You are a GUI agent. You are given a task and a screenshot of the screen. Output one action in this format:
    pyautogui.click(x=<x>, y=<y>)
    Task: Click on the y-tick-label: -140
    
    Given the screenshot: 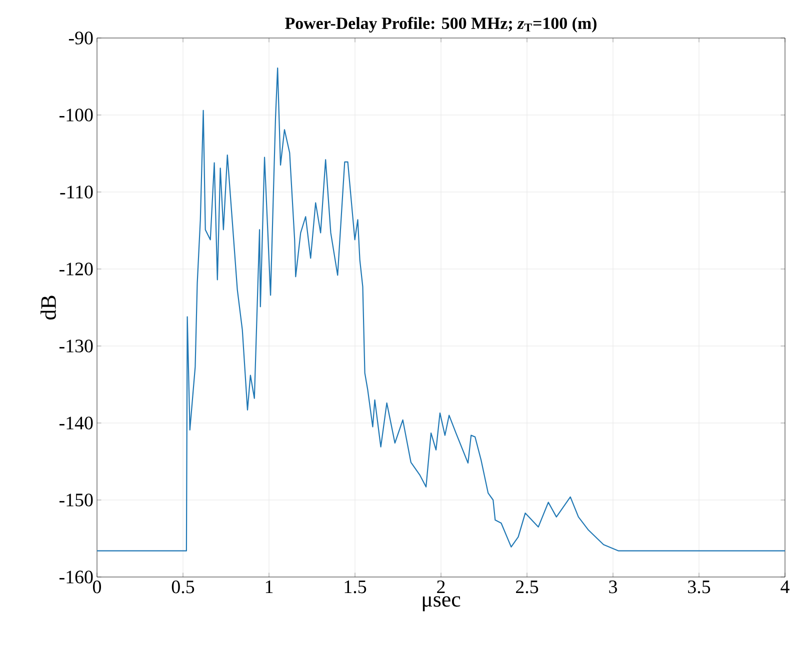 What is the action you would take?
    pyautogui.click(x=76, y=423)
    